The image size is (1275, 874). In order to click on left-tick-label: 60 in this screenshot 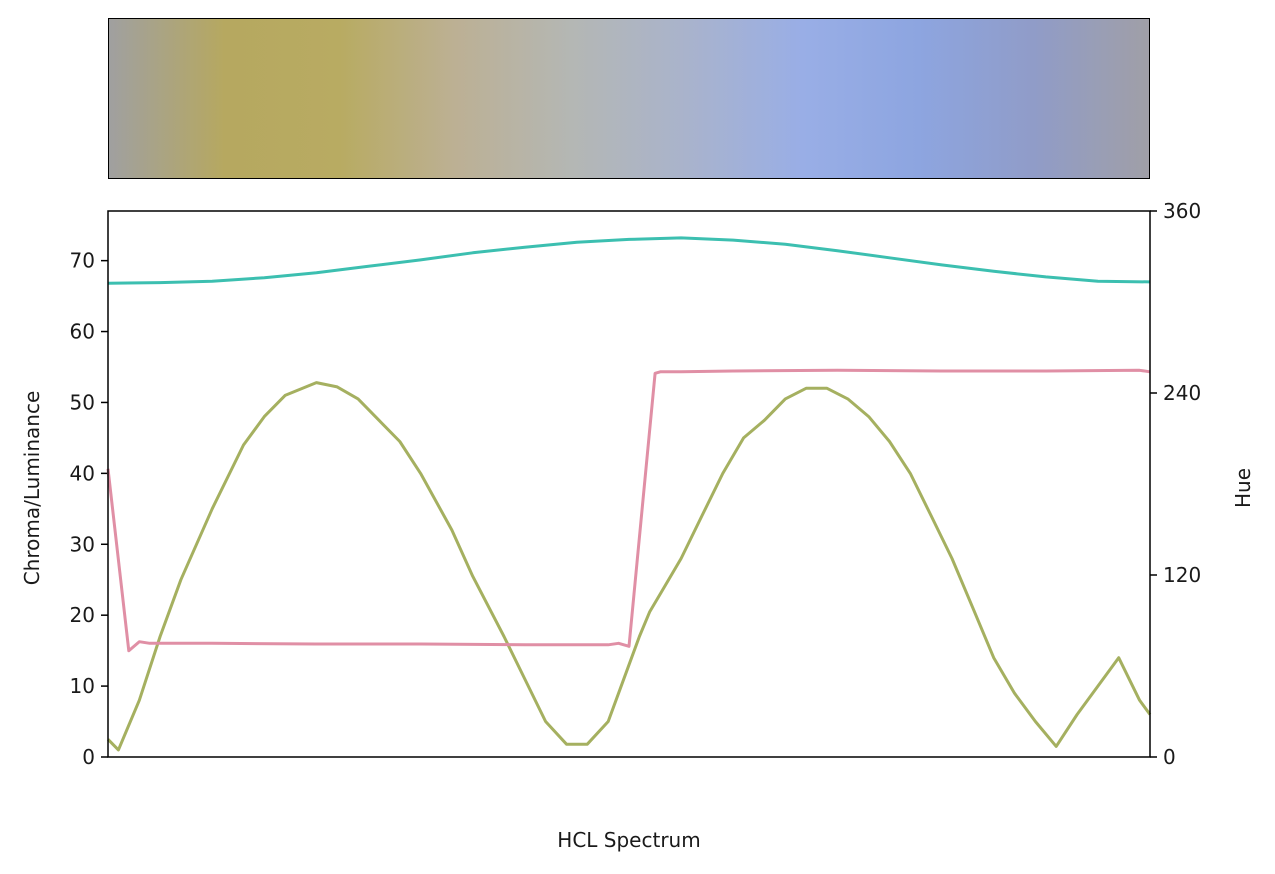, I will do `click(82, 332)`.